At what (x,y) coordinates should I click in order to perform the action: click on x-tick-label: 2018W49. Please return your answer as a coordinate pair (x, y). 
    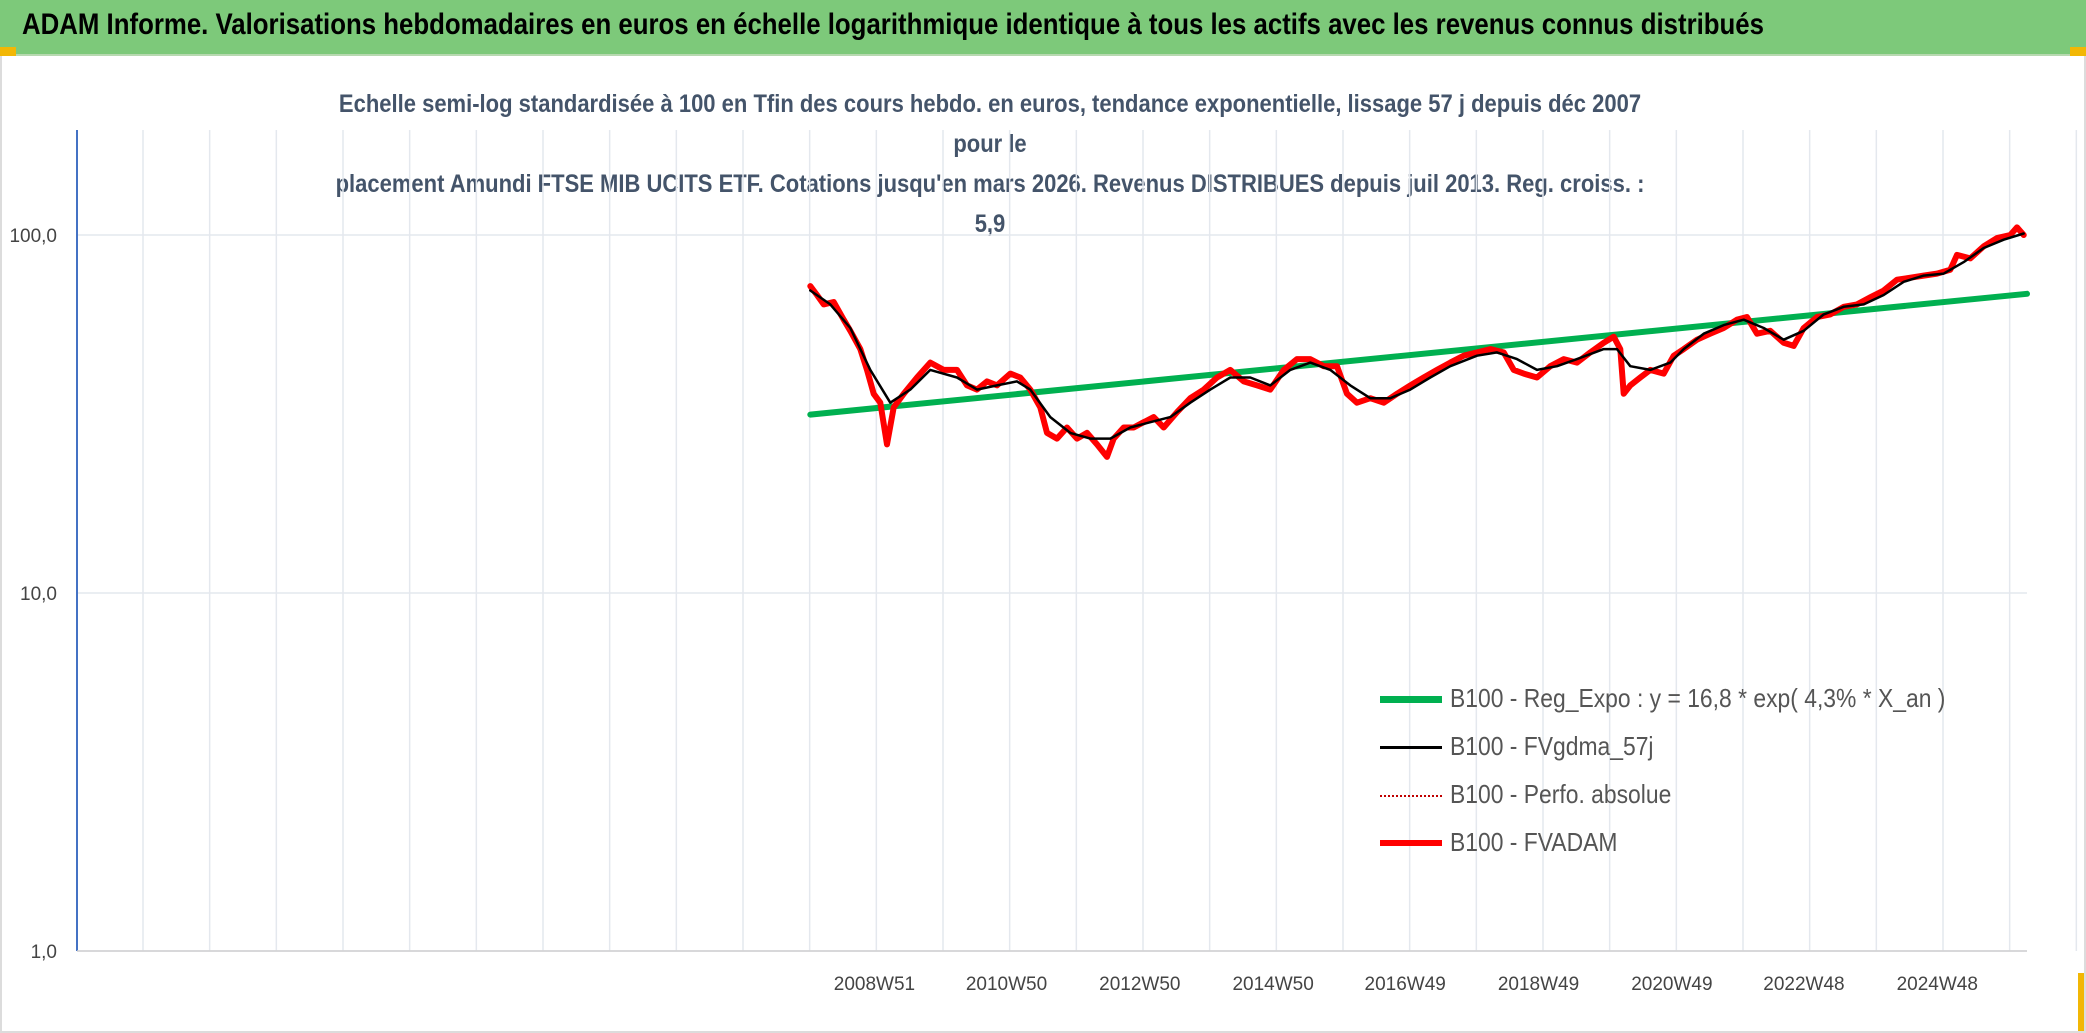
    Looking at the image, I should click on (1538, 984).